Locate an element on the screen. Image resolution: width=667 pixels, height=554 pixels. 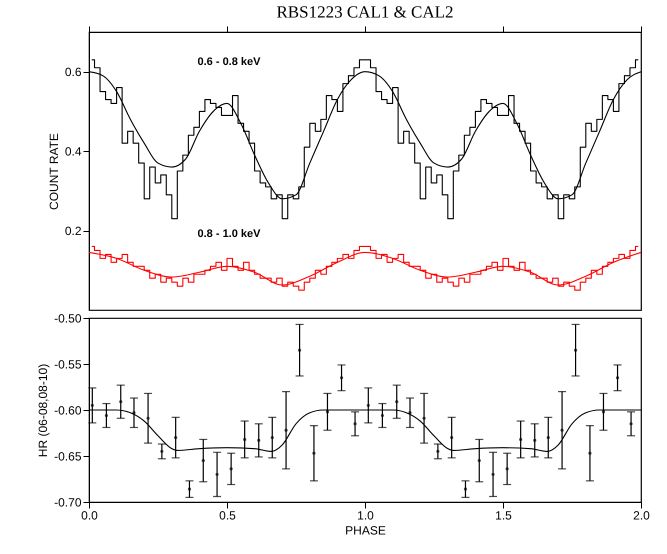
y-tick-label: -0.55 is located at coordinates (68, 365).